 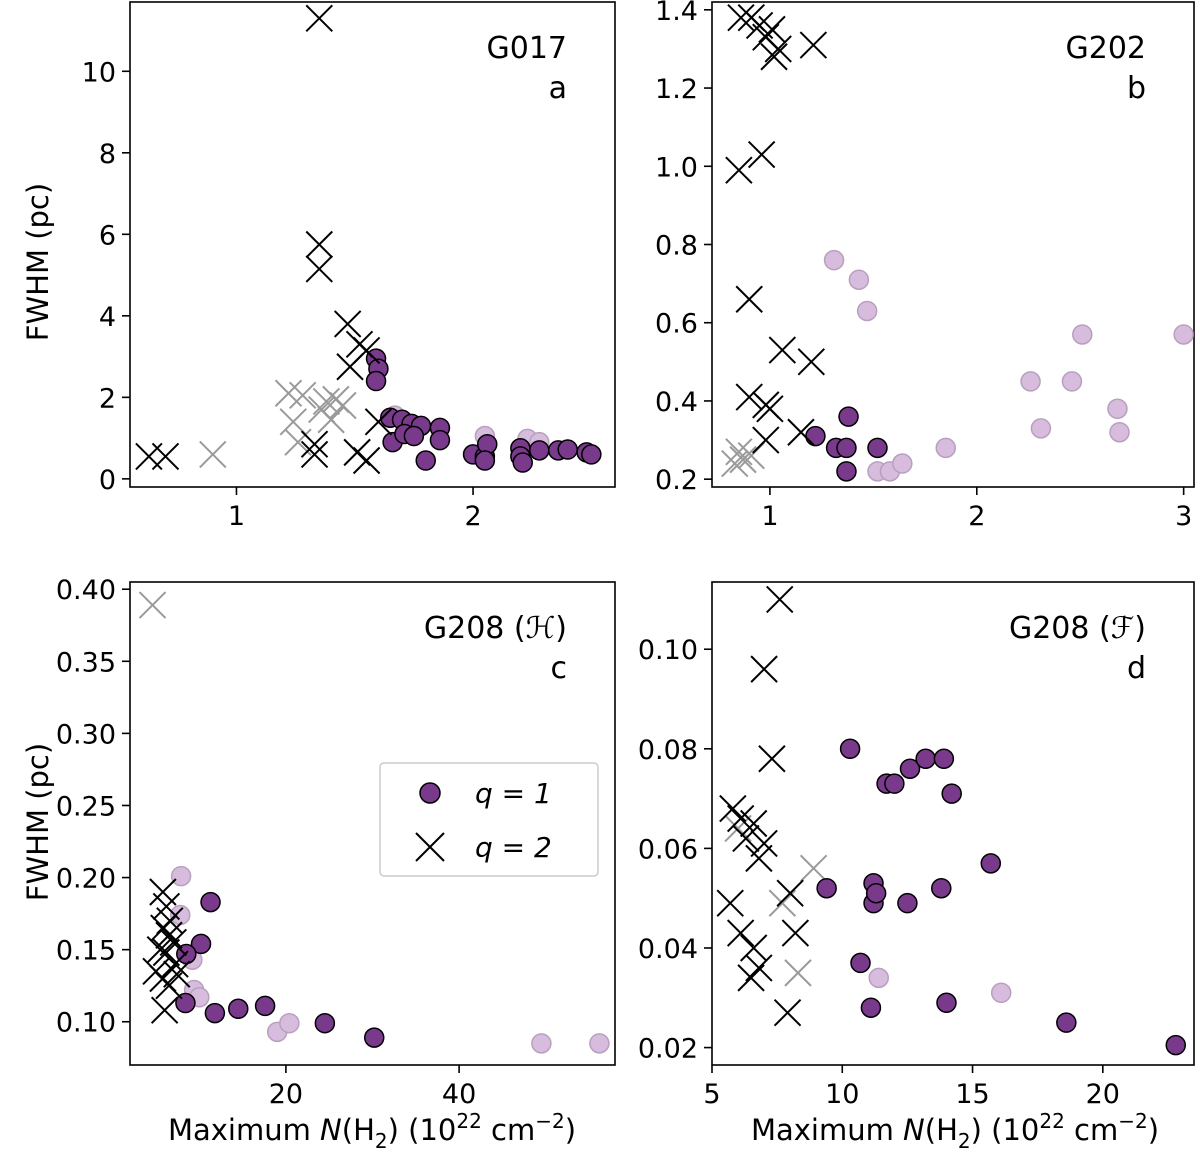 What do you see at coordinates (1136, 88) in the screenshot?
I see `panel-letter-b: b` at bounding box center [1136, 88].